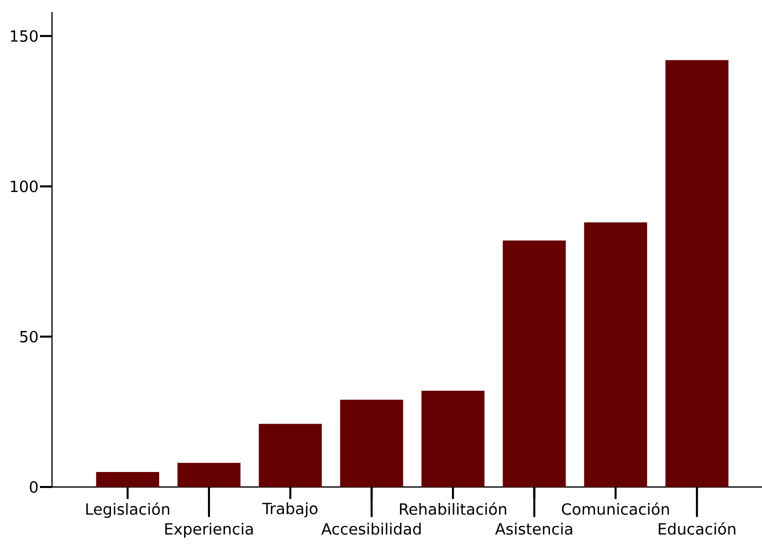 The width and height of the screenshot is (762, 550). I want to click on y-tick-label: 150, so click(24, 36).